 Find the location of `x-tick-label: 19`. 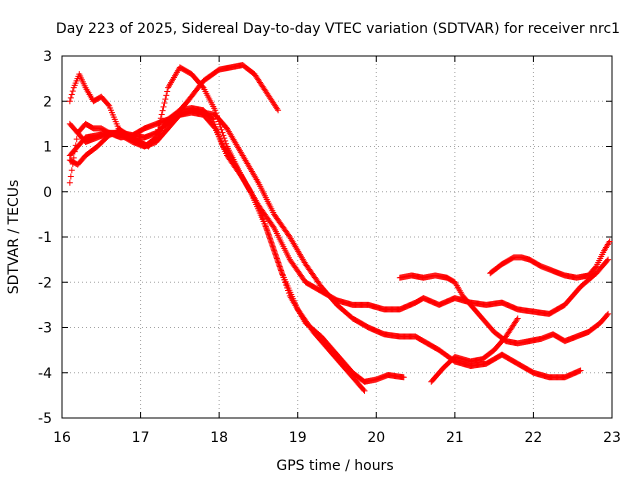

x-tick-label: 19 is located at coordinates (298, 438).